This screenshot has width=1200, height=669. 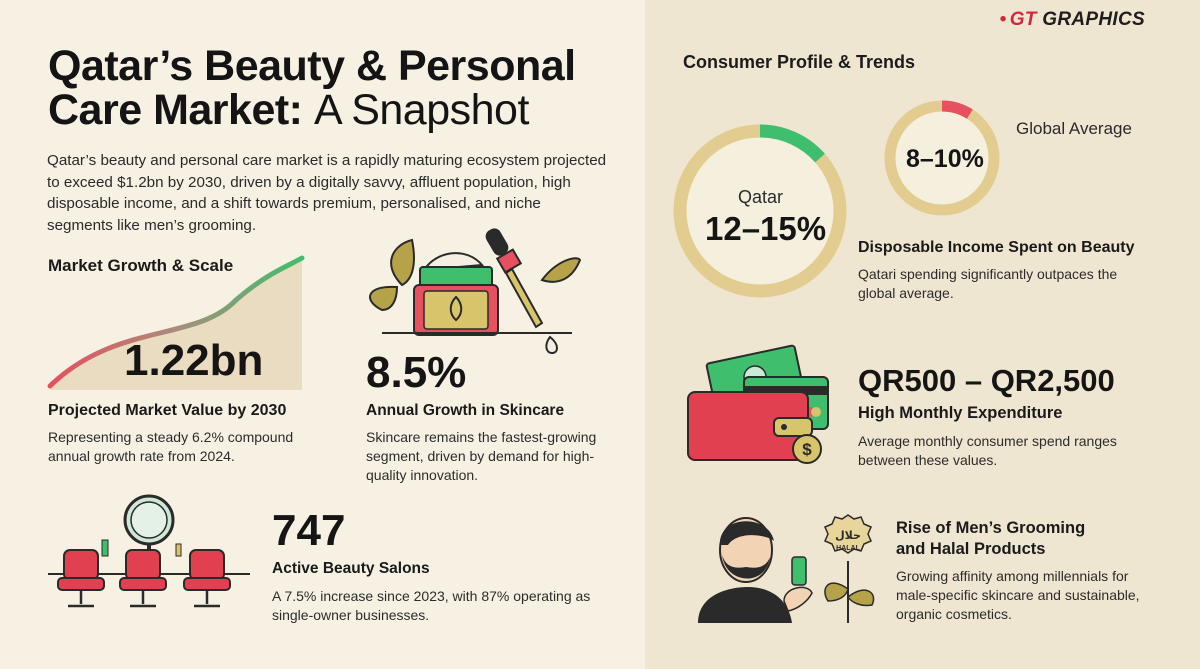 What do you see at coordinates (849, 568) in the screenshot?
I see `halal-plant-icon: حلال HALAL` at bounding box center [849, 568].